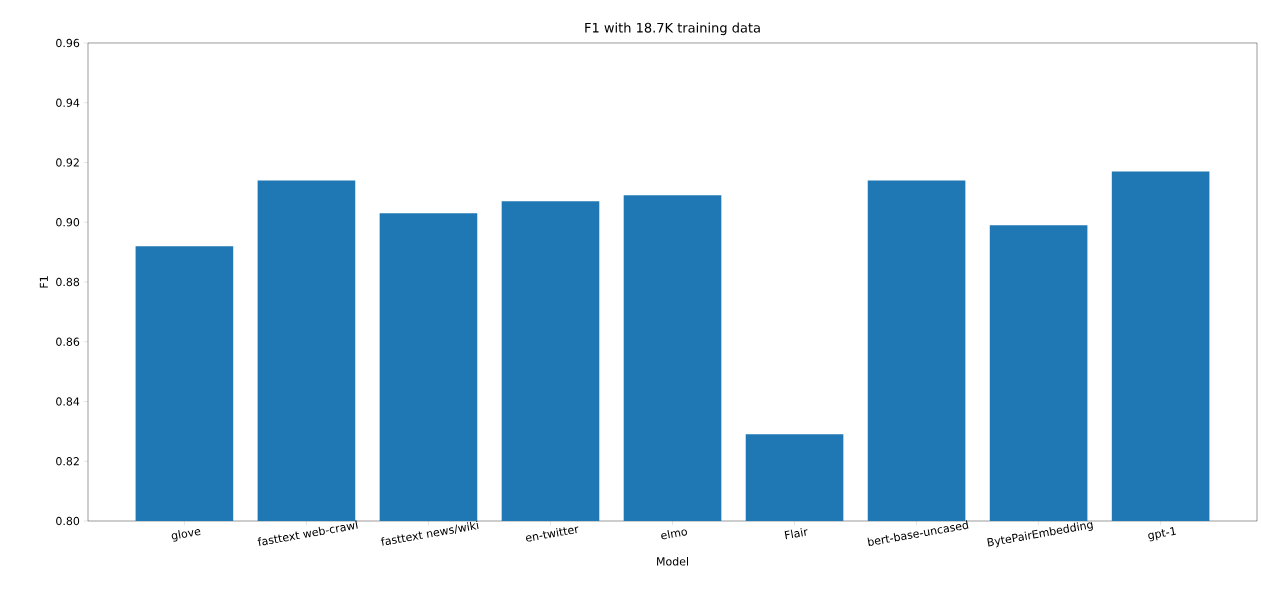 The height and width of the screenshot is (603, 1261). Describe the element at coordinates (67, 461) in the screenshot. I see `y-tick-label: 0.82` at that location.